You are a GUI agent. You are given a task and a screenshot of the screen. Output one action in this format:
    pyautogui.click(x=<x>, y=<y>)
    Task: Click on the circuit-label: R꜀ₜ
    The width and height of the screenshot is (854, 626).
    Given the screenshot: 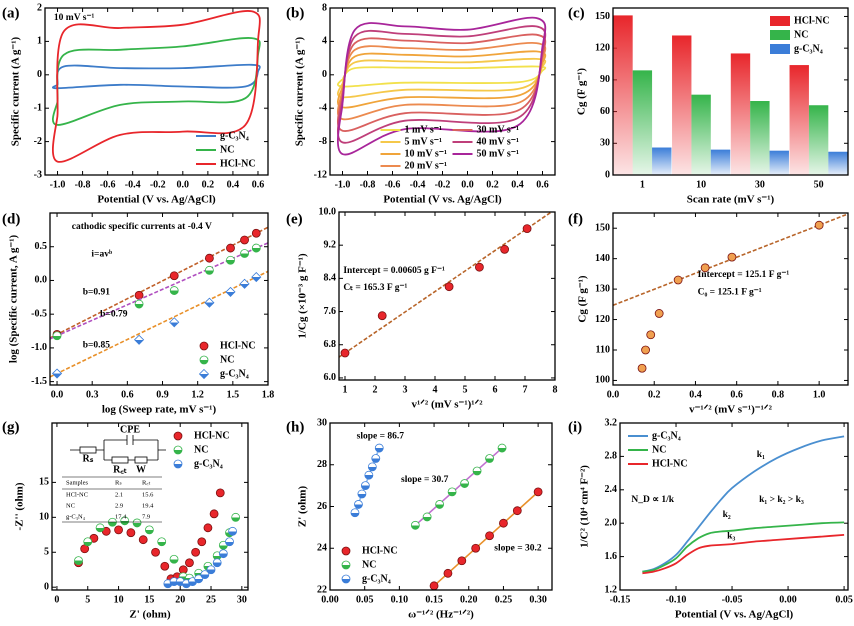 What is the action you would take?
    pyautogui.click(x=120, y=469)
    